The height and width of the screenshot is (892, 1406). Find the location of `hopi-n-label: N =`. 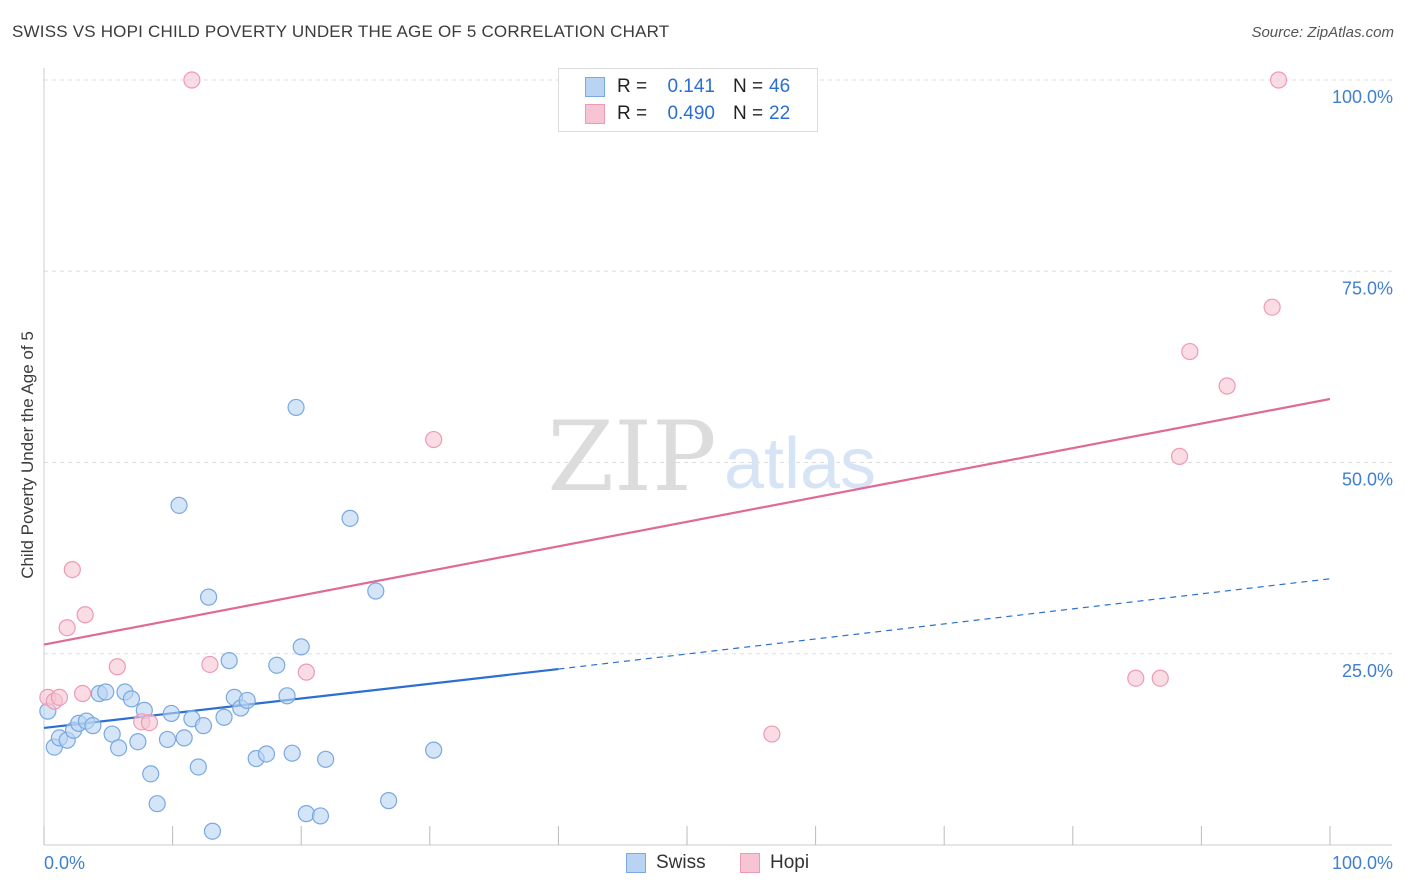

hopi-n-label: N = is located at coordinates (748, 113).